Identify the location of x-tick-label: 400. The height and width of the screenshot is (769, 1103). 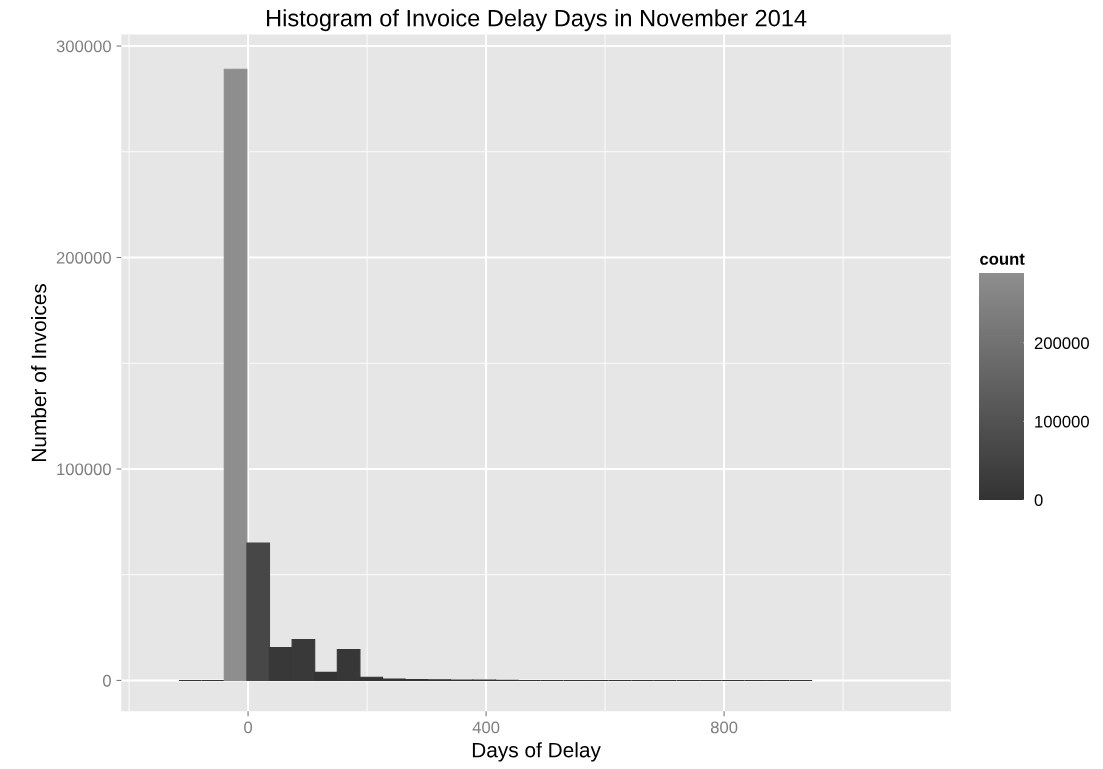
(486, 727).